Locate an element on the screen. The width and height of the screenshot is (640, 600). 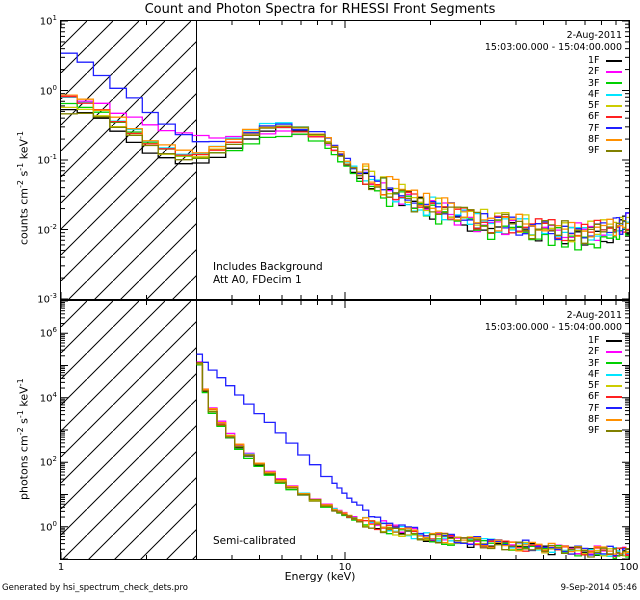
x-tick-label: 1 is located at coordinates (61, 567).